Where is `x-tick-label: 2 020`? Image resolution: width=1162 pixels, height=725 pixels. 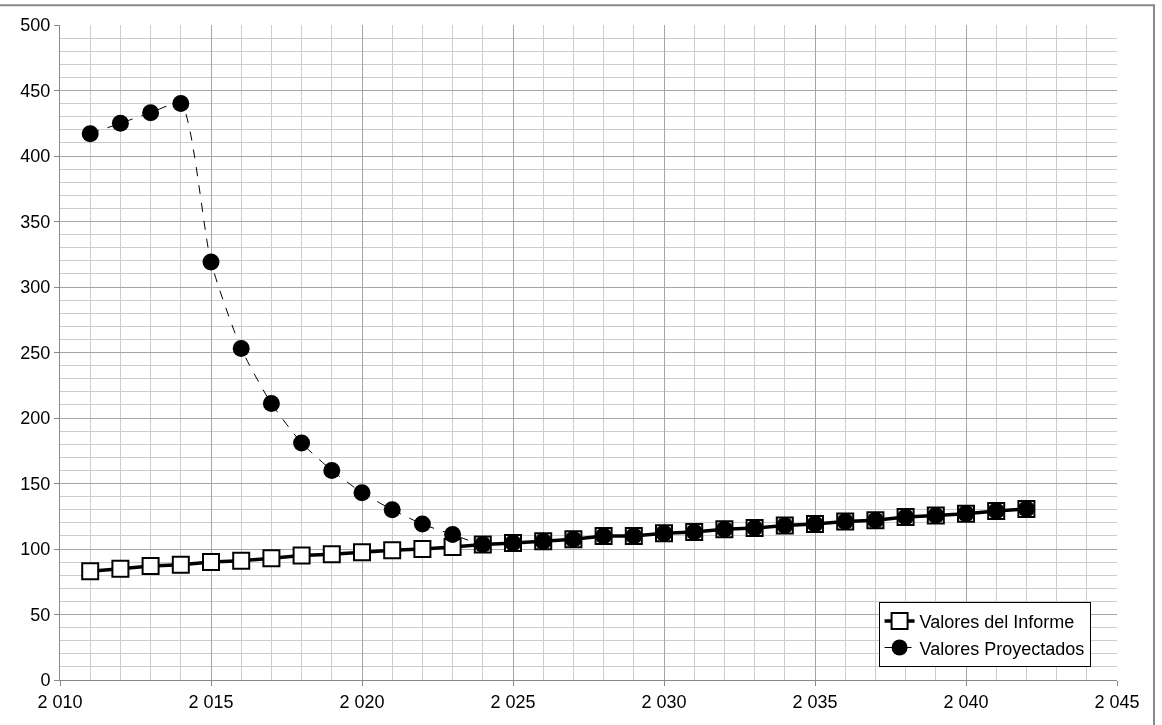 x-tick-label: 2 020 is located at coordinates (362, 701).